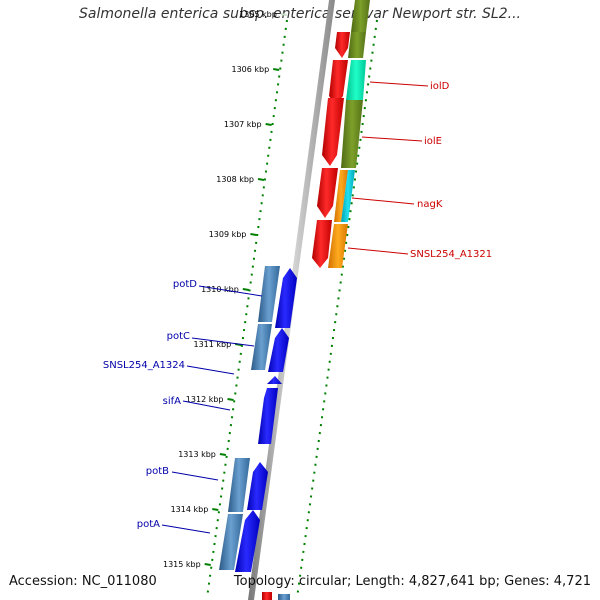 The width and height of the screenshot is (600, 600). I want to click on inner-tick-track, so click(337, 309).